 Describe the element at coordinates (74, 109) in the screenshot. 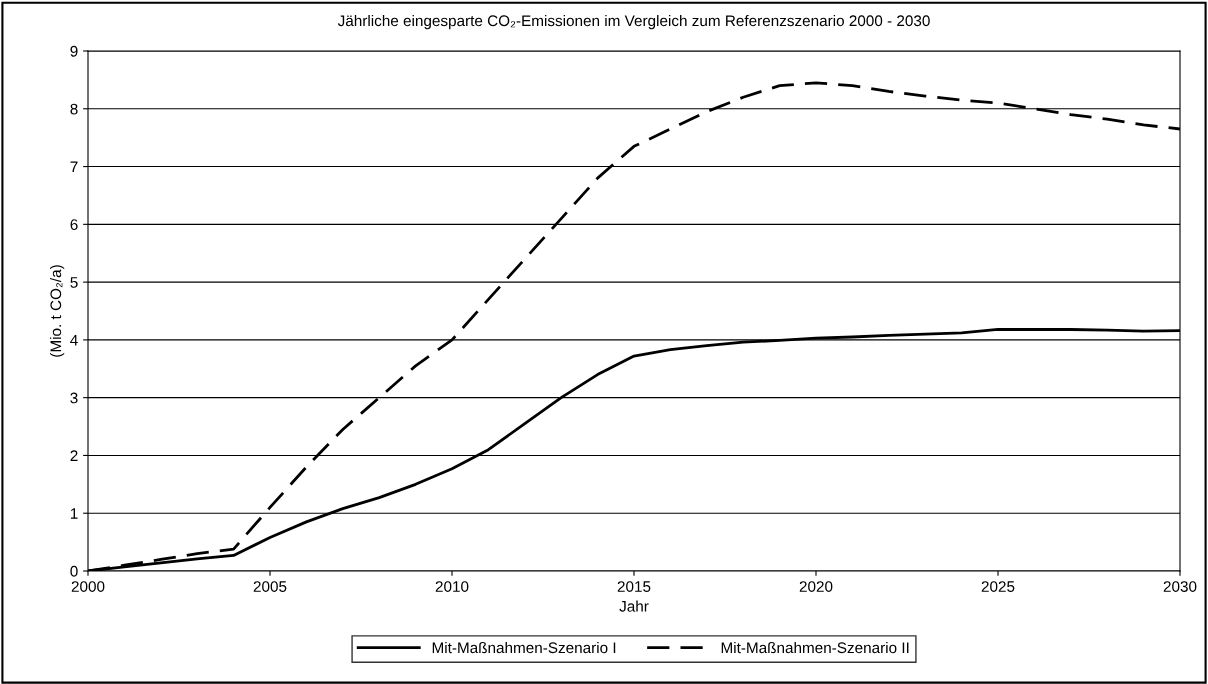

I see `y-tick-label: 8` at that location.